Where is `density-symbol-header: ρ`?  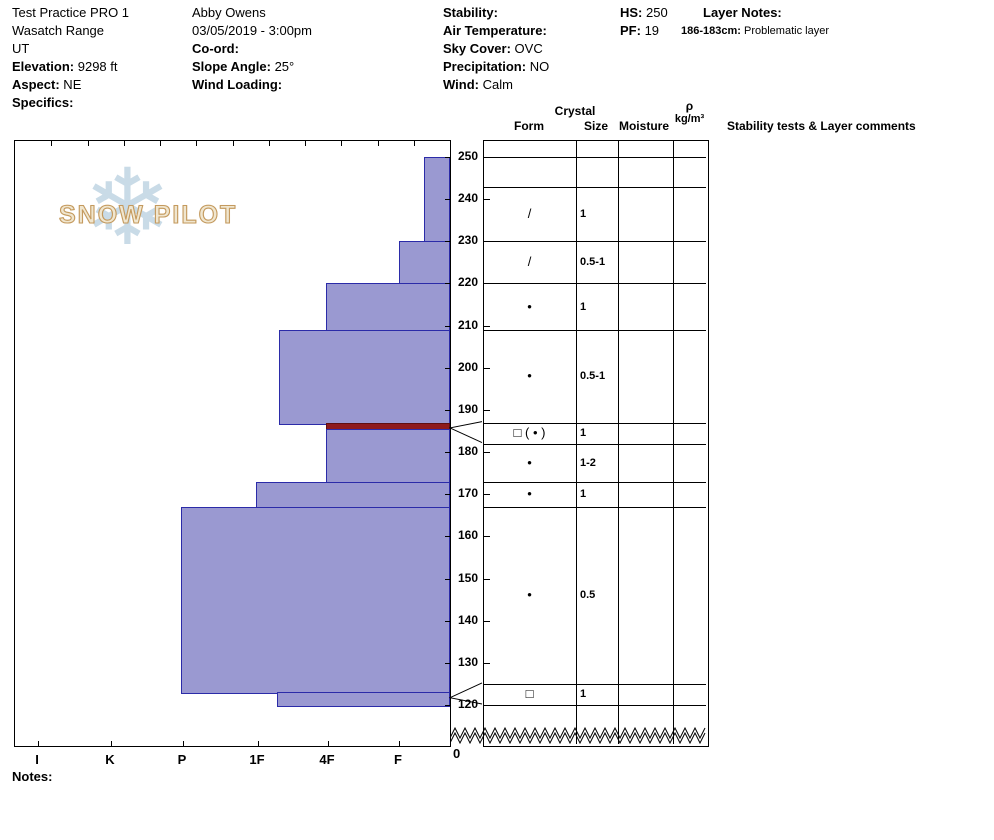
density-symbol-header: ρ is located at coordinates (689, 106).